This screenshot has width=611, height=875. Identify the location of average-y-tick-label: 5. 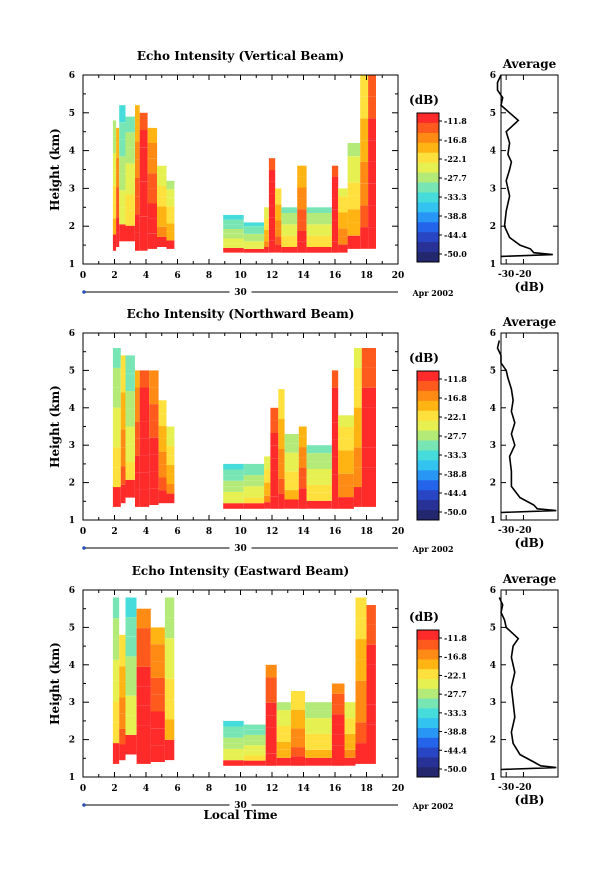
(493, 371).